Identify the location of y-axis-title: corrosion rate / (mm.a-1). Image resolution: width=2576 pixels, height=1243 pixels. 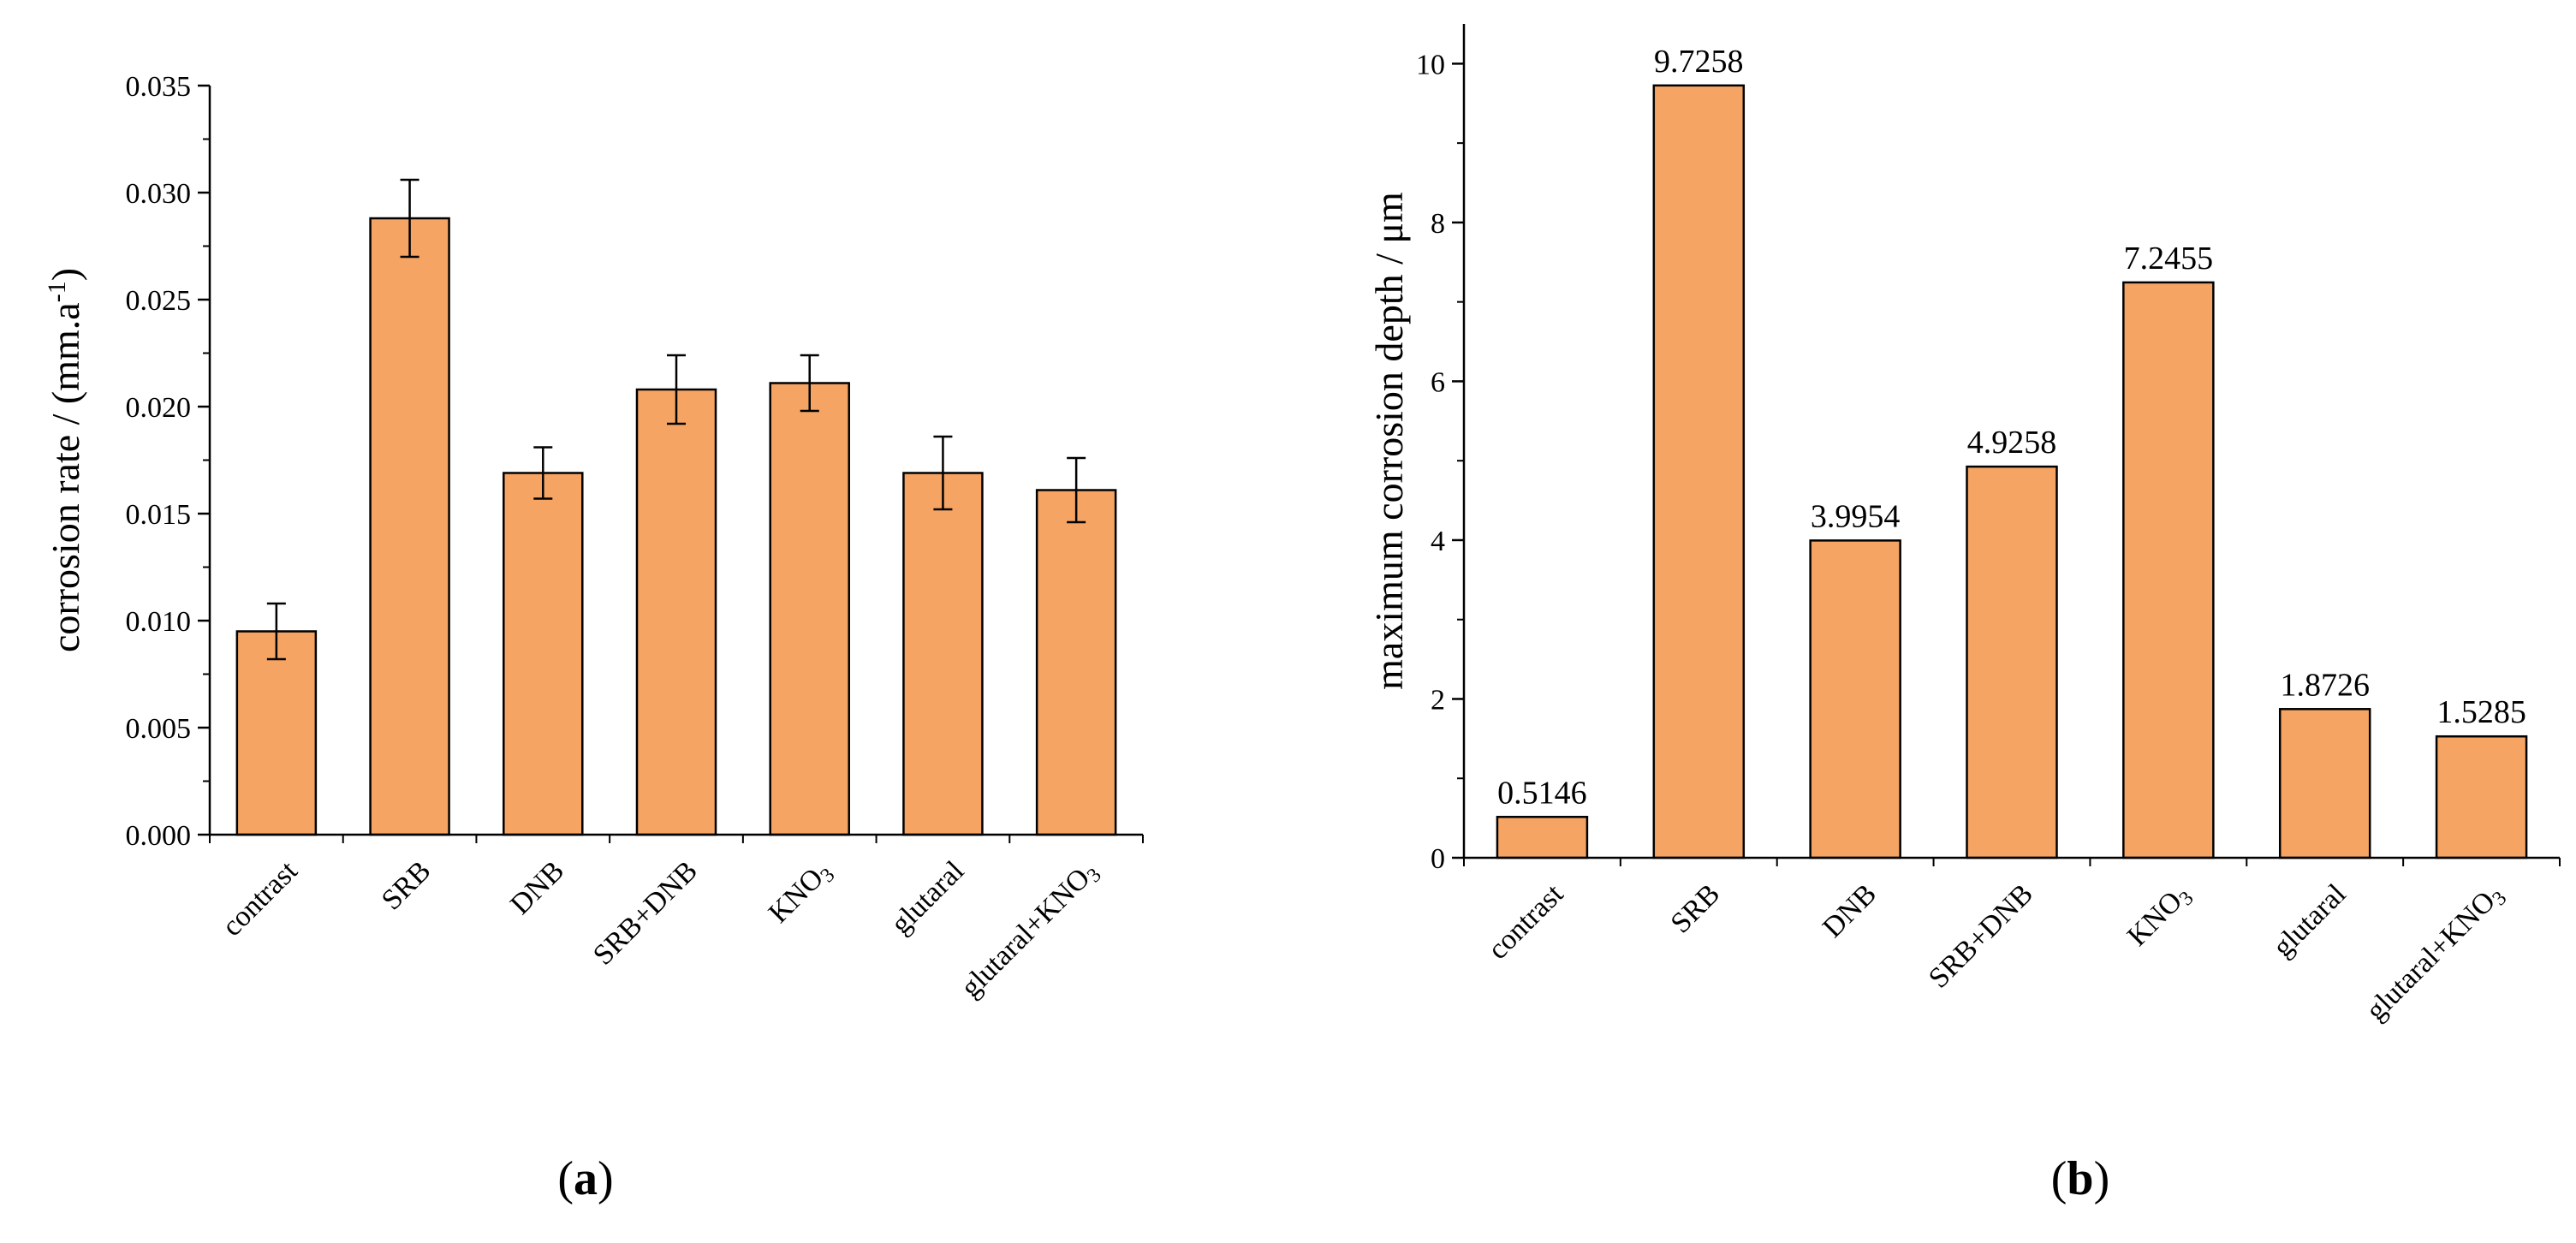
(66, 460).